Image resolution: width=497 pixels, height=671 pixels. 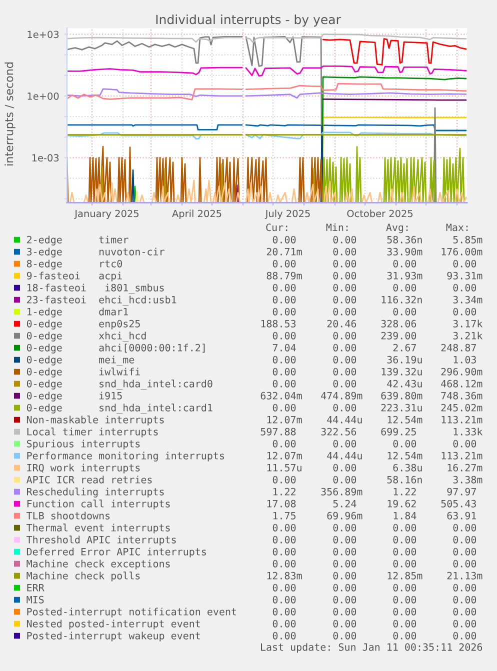 What do you see at coordinates (404, 240) in the screenshot?
I see `text: 58.36n` at bounding box center [404, 240].